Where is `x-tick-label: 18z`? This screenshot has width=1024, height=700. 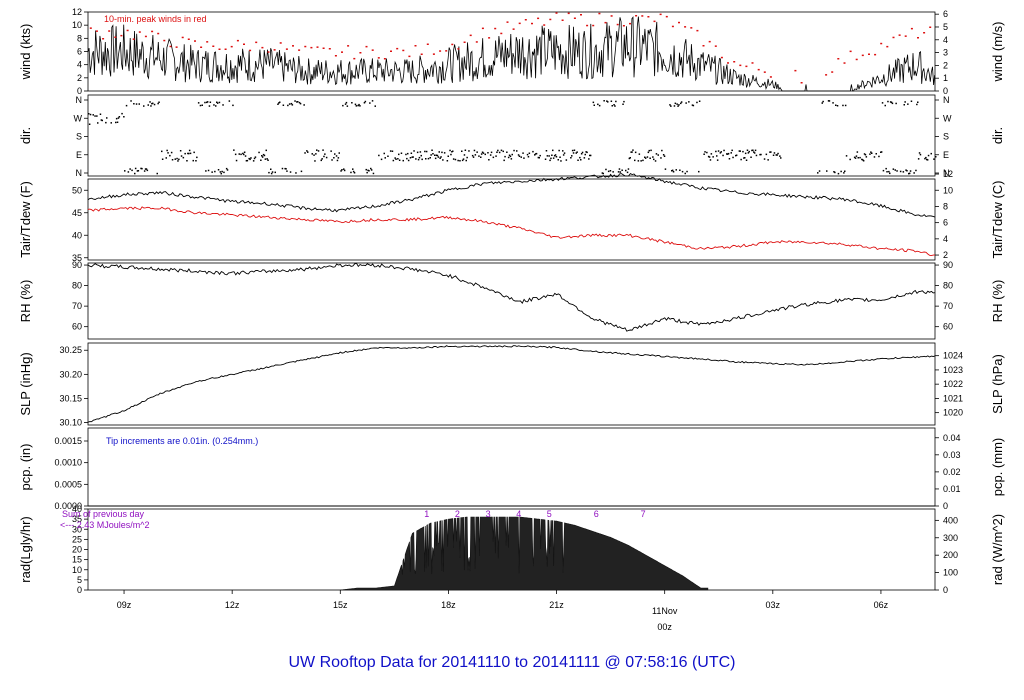 x-tick-label: 18z is located at coordinates (448, 605).